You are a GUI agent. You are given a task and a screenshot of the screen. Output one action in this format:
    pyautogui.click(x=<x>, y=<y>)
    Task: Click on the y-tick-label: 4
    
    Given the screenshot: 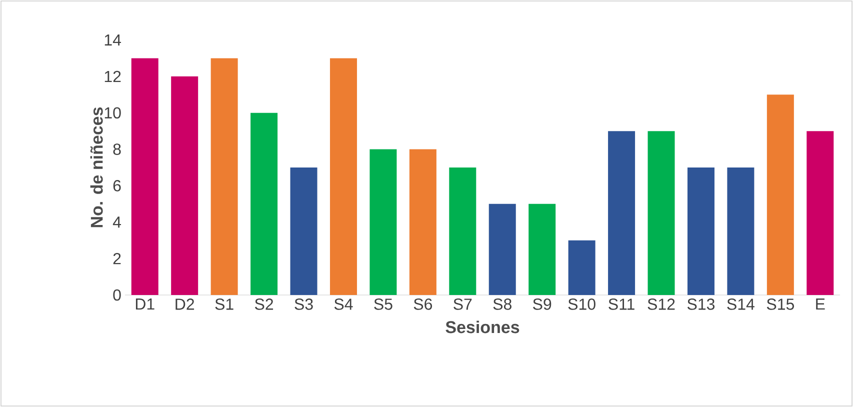 What is the action you would take?
    pyautogui.click(x=116, y=222)
    